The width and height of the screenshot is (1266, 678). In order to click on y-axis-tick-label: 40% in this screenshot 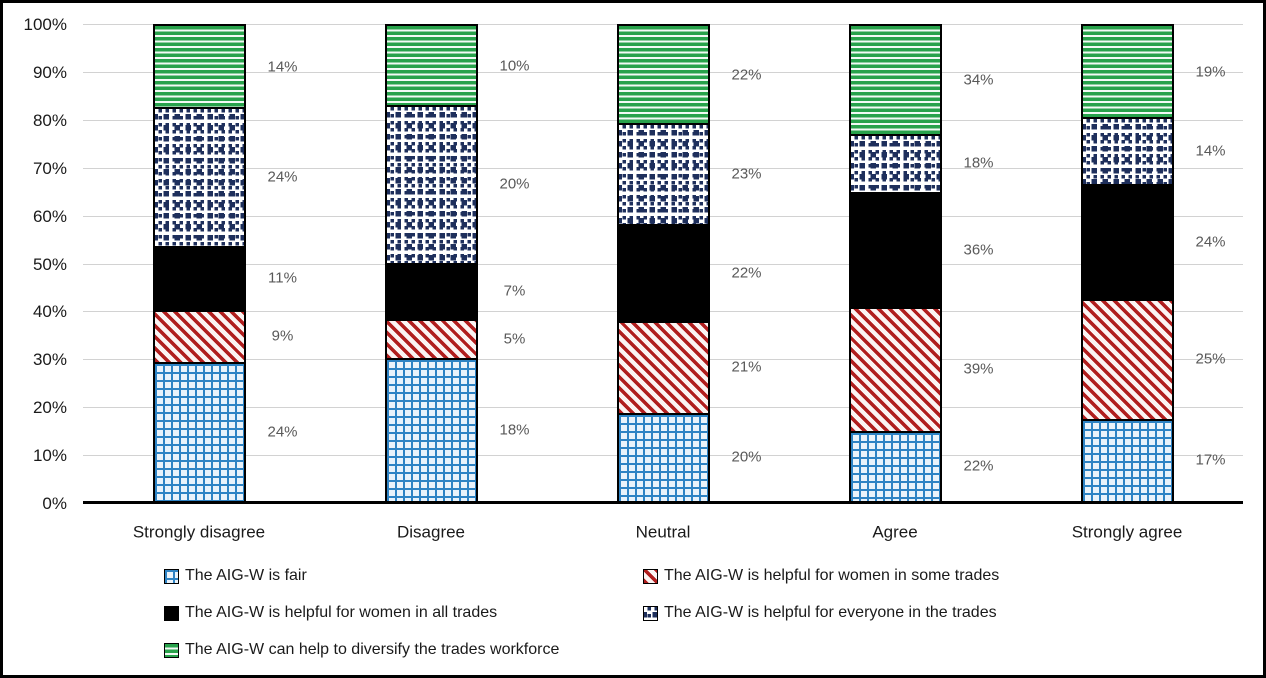, I will do `click(49, 312)`.